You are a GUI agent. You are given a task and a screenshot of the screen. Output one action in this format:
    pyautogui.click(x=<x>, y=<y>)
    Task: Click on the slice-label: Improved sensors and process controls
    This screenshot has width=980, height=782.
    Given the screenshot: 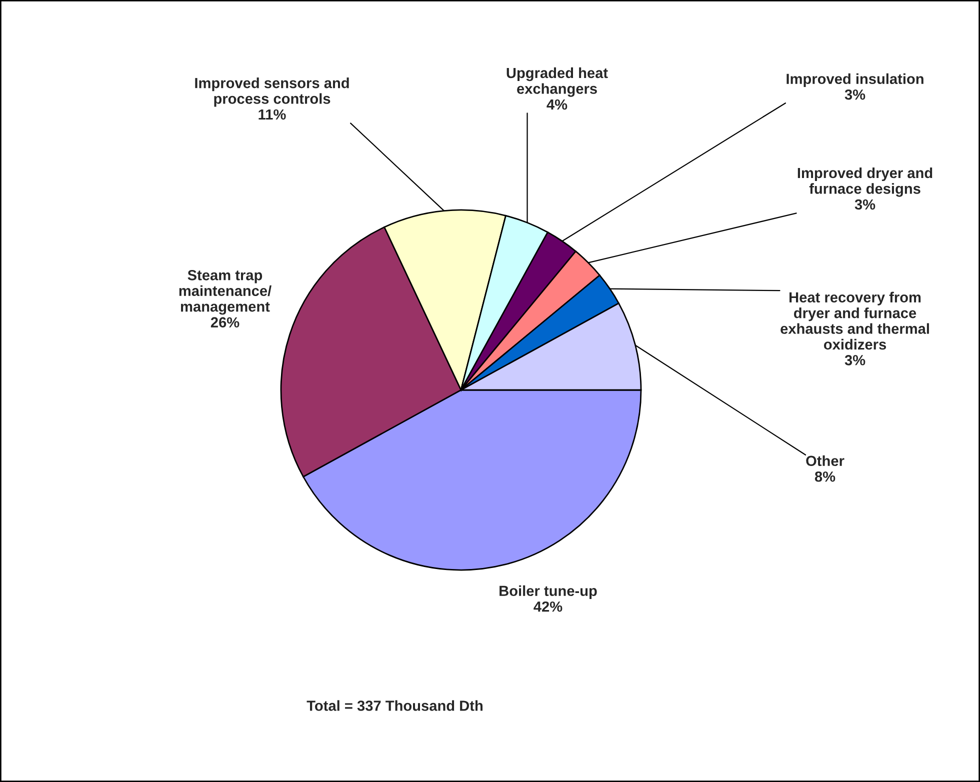 What is the action you would take?
    pyautogui.click(x=272, y=92)
    